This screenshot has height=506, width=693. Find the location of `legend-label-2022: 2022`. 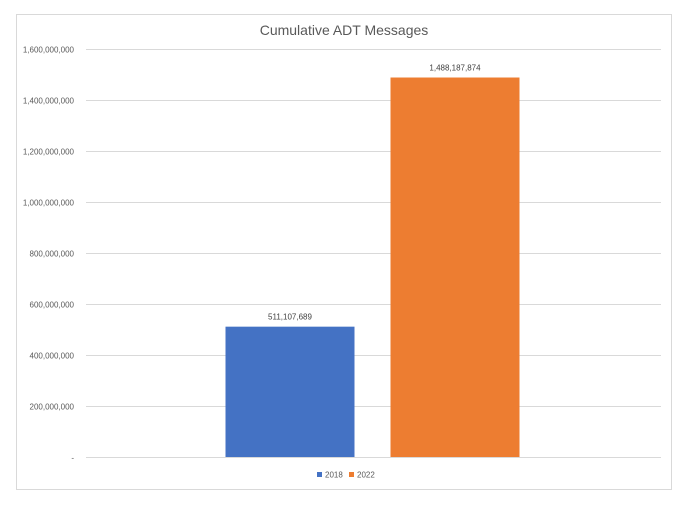

legend-label-2022: 2022 is located at coordinates (366, 475).